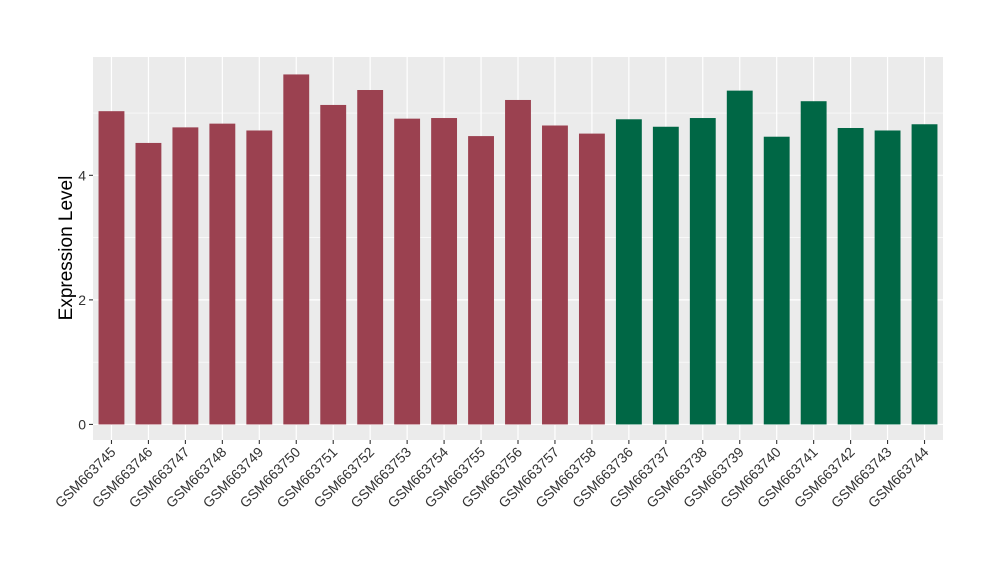  What do you see at coordinates (333, 264) in the screenshot?
I see `bar-GSM663751` at bounding box center [333, 264].